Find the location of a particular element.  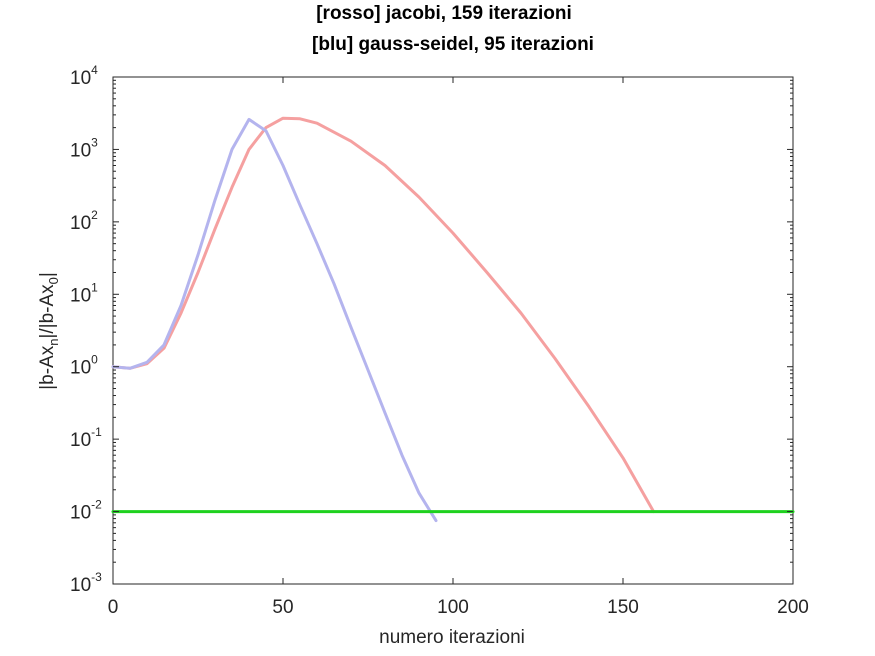

y-tick-label: 10⁰ is located at coordinates (84, 366).